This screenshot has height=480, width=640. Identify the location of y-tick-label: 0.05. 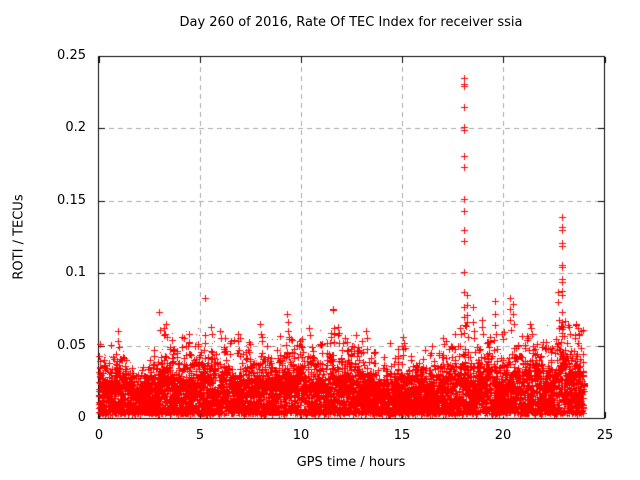
(71, 345).